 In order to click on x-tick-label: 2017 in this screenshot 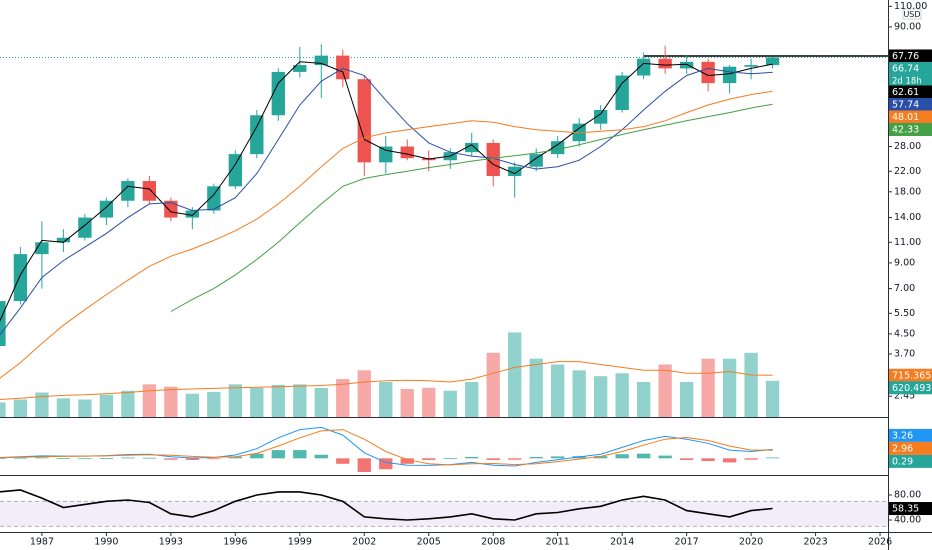, I will do `click(687, 542)`.